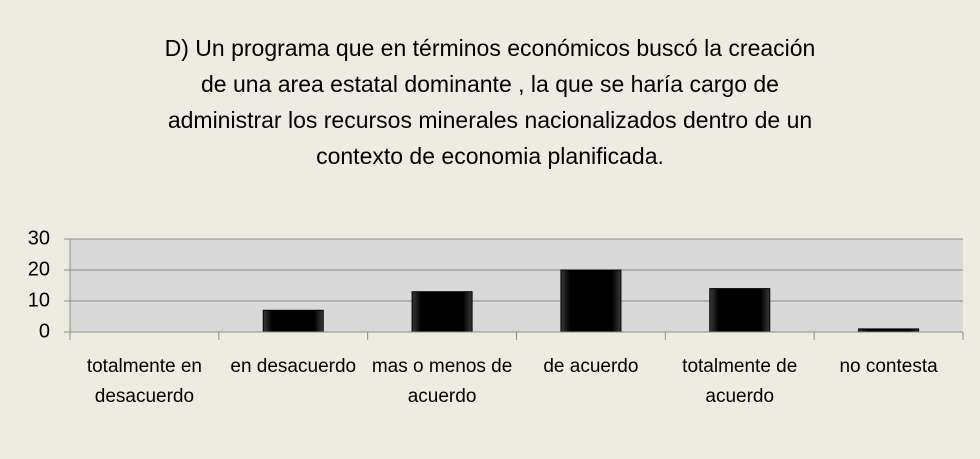 The height and width of the screenshot is (459, 980). What do you see at coordinates (888, 366) in the screenshot?
I see `x-tick-label: no contesta` at bounding box center [888, 366].